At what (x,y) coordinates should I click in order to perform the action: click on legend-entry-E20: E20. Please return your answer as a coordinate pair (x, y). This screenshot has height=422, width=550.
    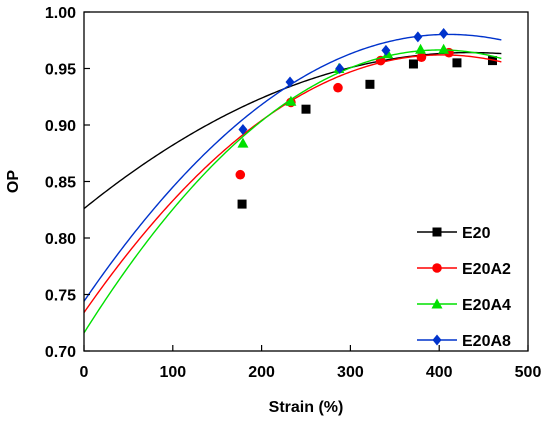
    Looking at the image, I should click on (454, 233).